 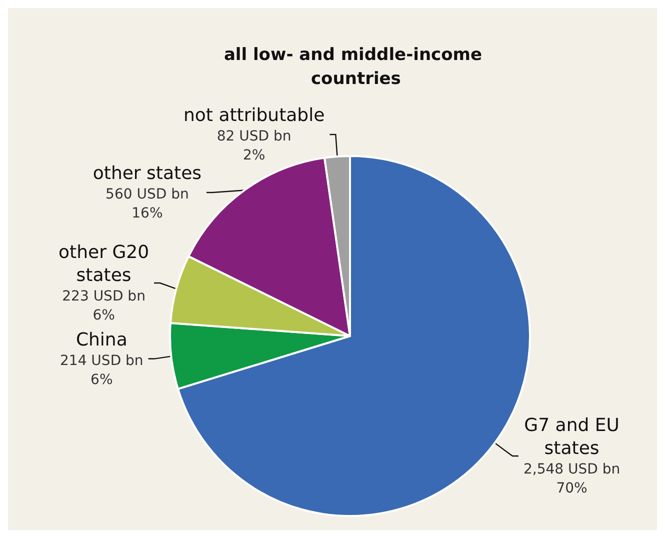 What do you see at coordinates (572, 437) in the screenshot?
I see `slice-label: G7 and EU states` at bounding box center [572, 437].